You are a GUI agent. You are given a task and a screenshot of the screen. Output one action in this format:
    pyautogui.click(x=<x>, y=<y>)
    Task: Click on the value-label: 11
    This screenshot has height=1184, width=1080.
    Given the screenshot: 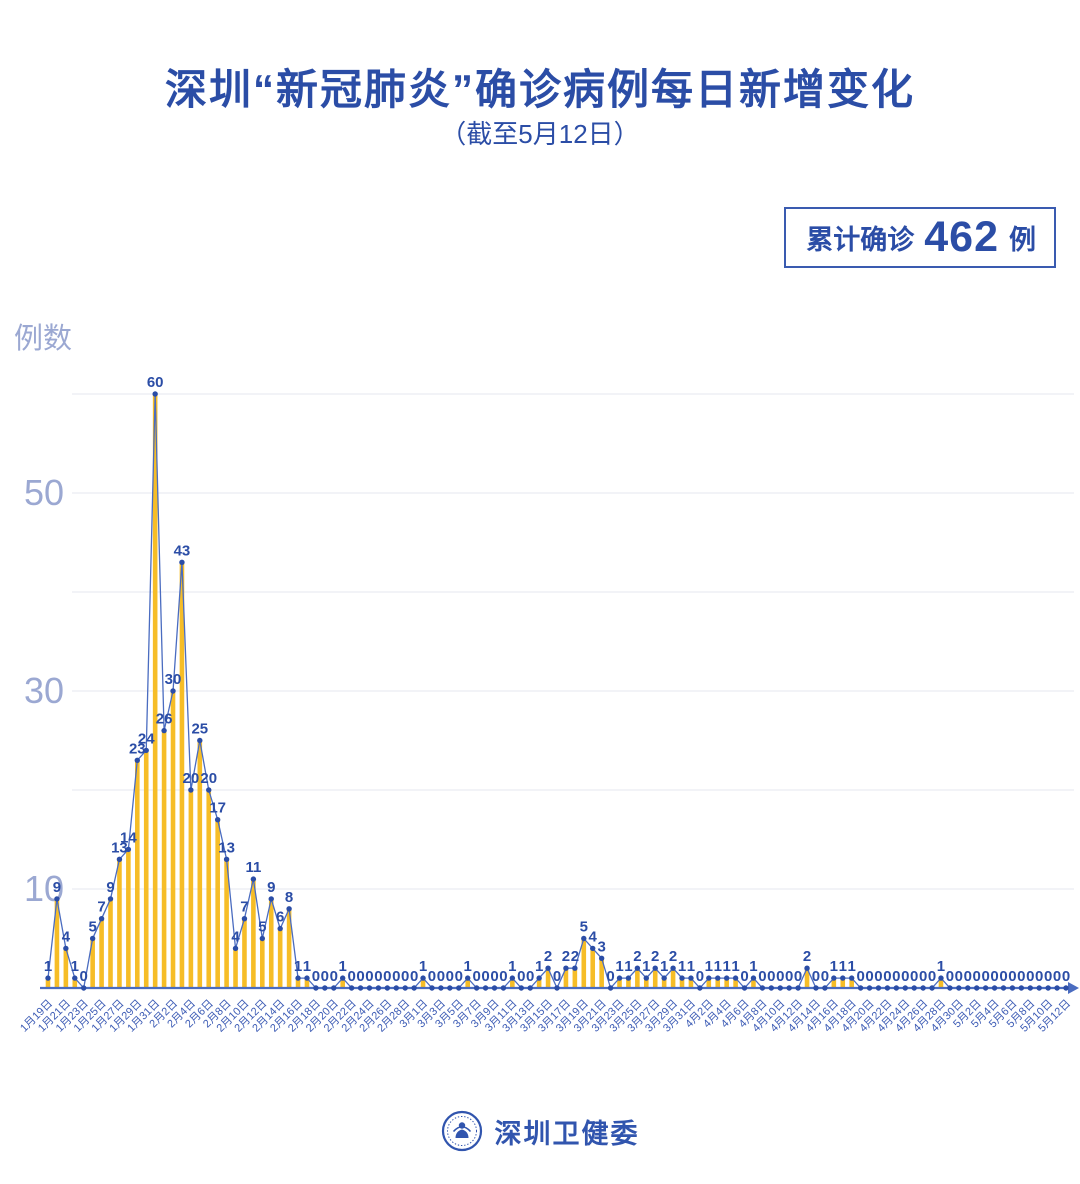 What is the action you would take?
    pyautogui.click(x=253, y=867)
    